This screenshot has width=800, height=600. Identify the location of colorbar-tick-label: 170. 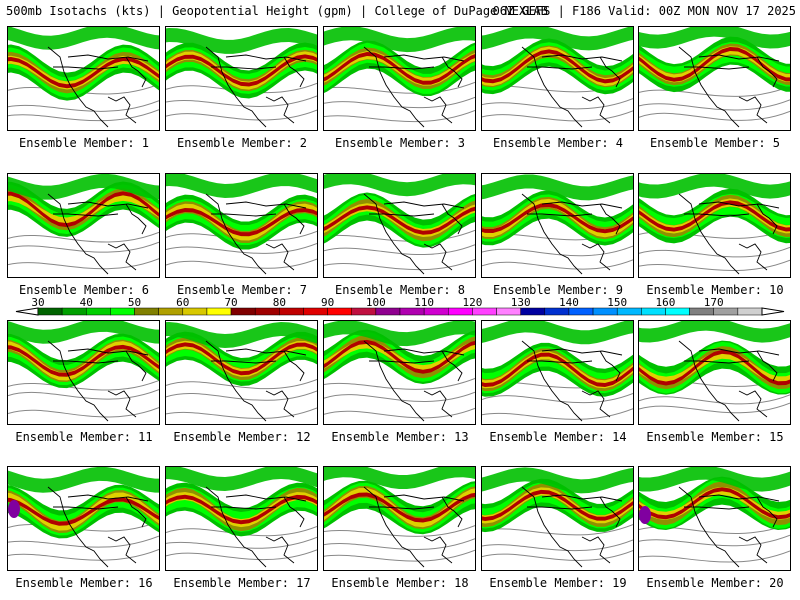
(714, 302).